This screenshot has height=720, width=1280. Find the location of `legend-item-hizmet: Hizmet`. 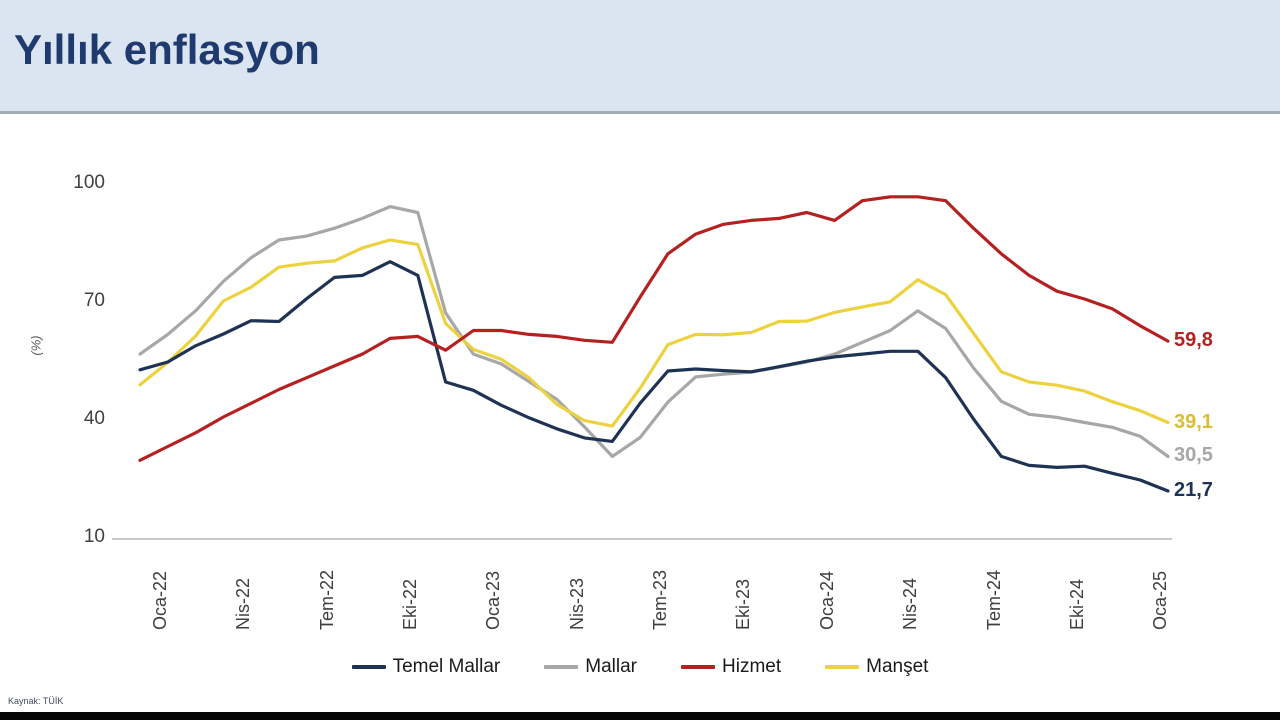

legend-item-hizmet: Hizmet is located at coordinates (731, 667).